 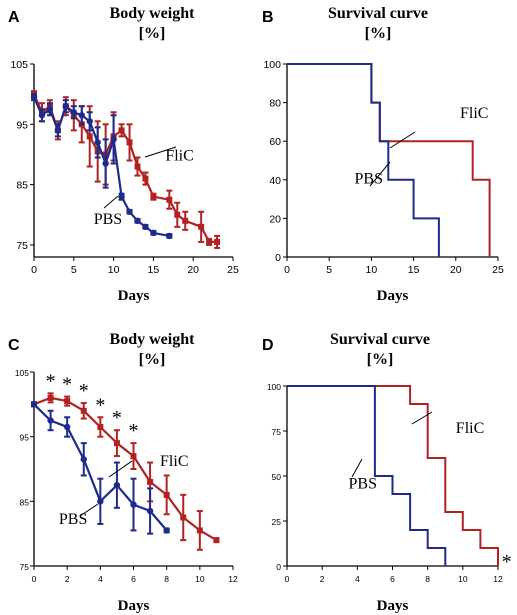 I want to click on y-tick-label: 85, so click(x=25, y=502).